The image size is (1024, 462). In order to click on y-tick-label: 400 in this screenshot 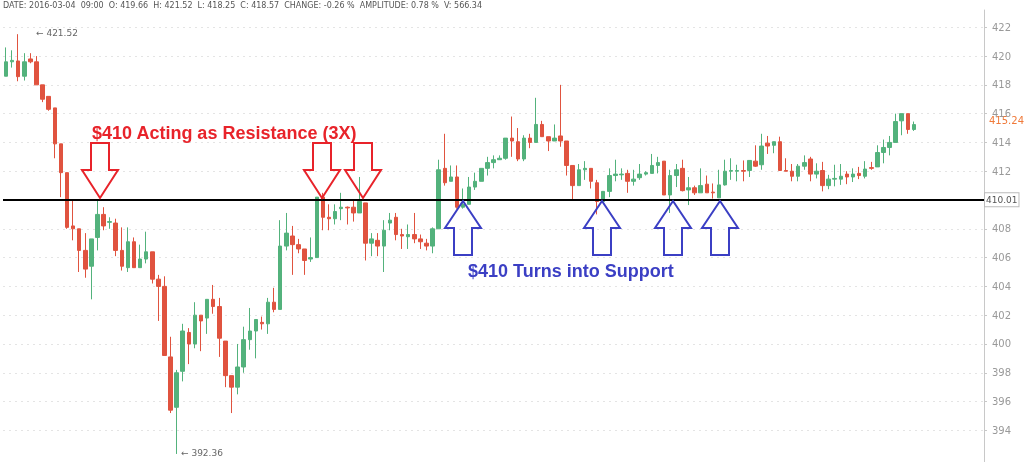, I will do `click(1002, 344)`.